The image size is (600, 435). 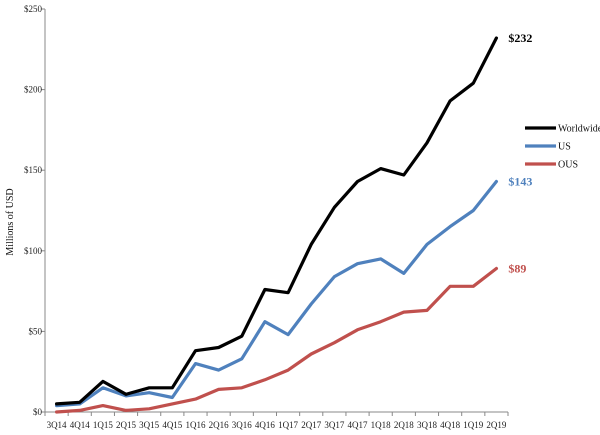 What do you see at coordinates (311, 425) in the screenshot?
I see `x-tick-label: 2Q17` at bounding box center [311, 425].